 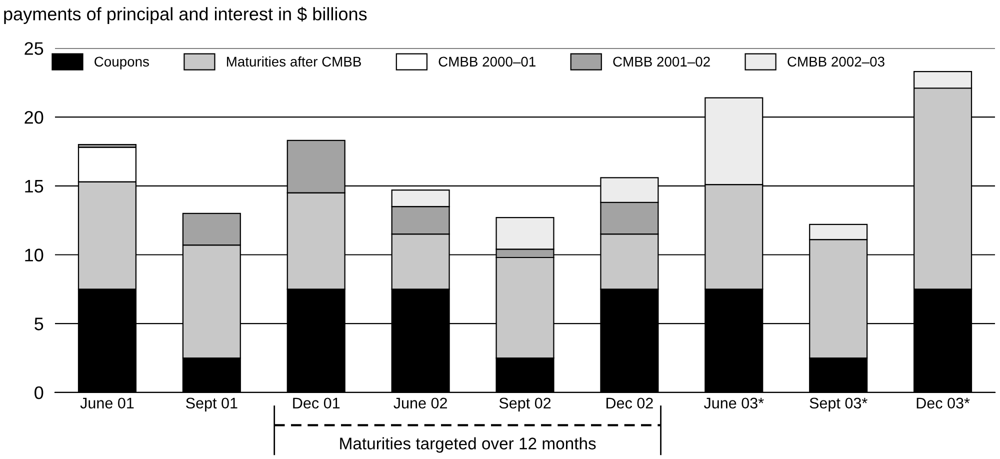 What do you see at coordinates (34, 255) in the screenshot?
I see `y-tick-label: 10` at bounding box center [34, 255].